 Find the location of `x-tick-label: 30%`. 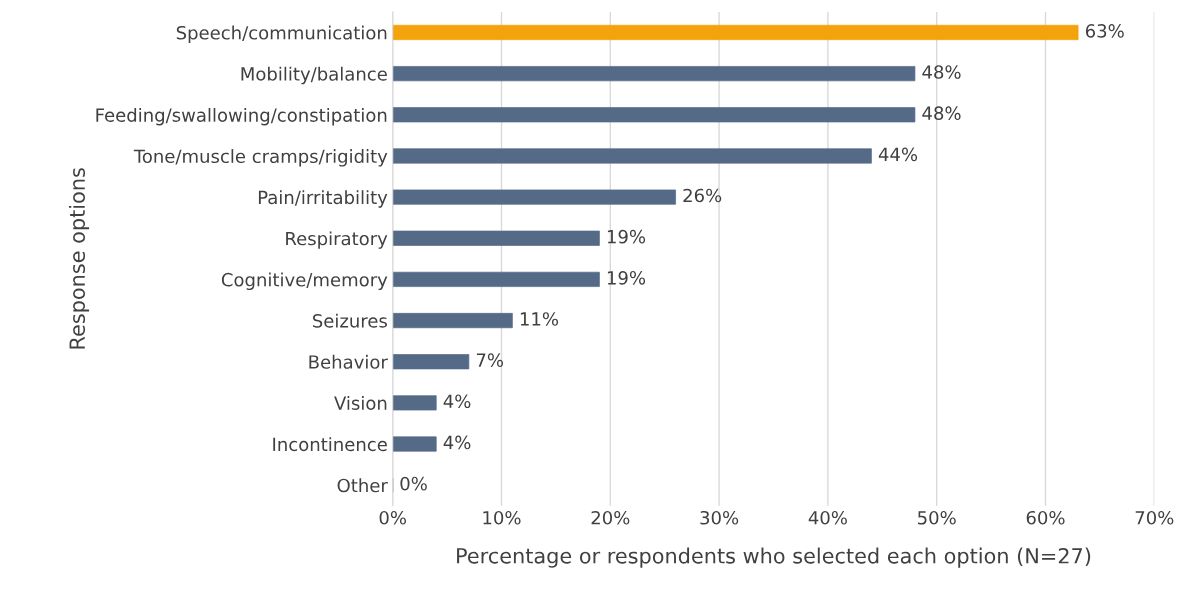

x-tick-label: 30% is located at coordinates (719, 517).